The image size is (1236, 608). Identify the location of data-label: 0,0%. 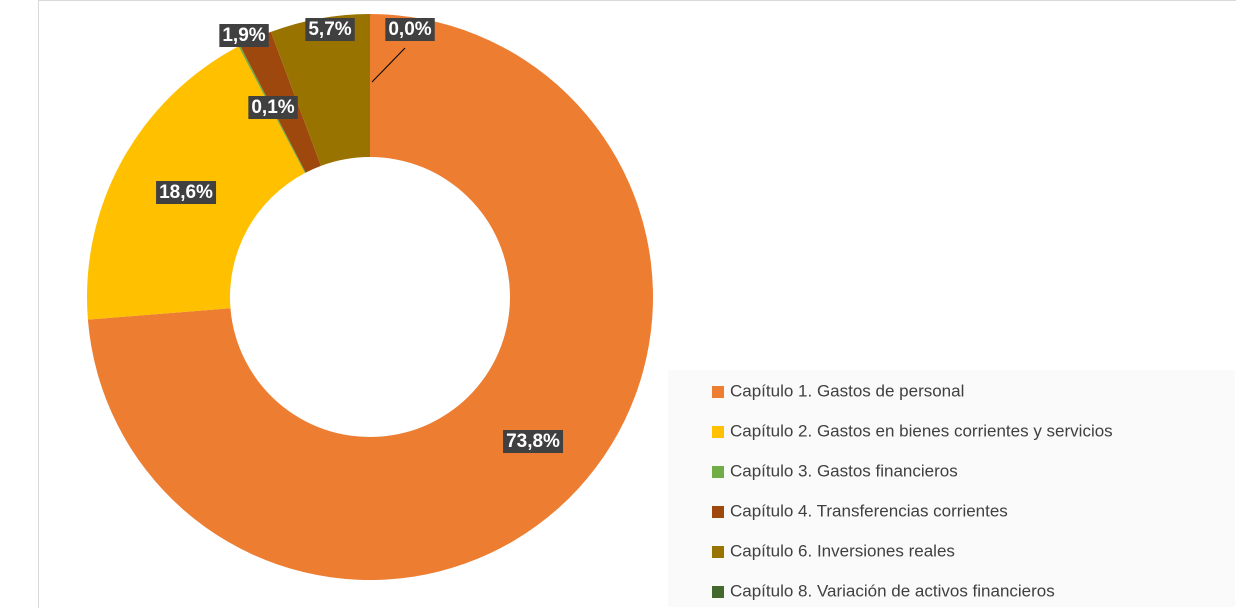
(409, 29).